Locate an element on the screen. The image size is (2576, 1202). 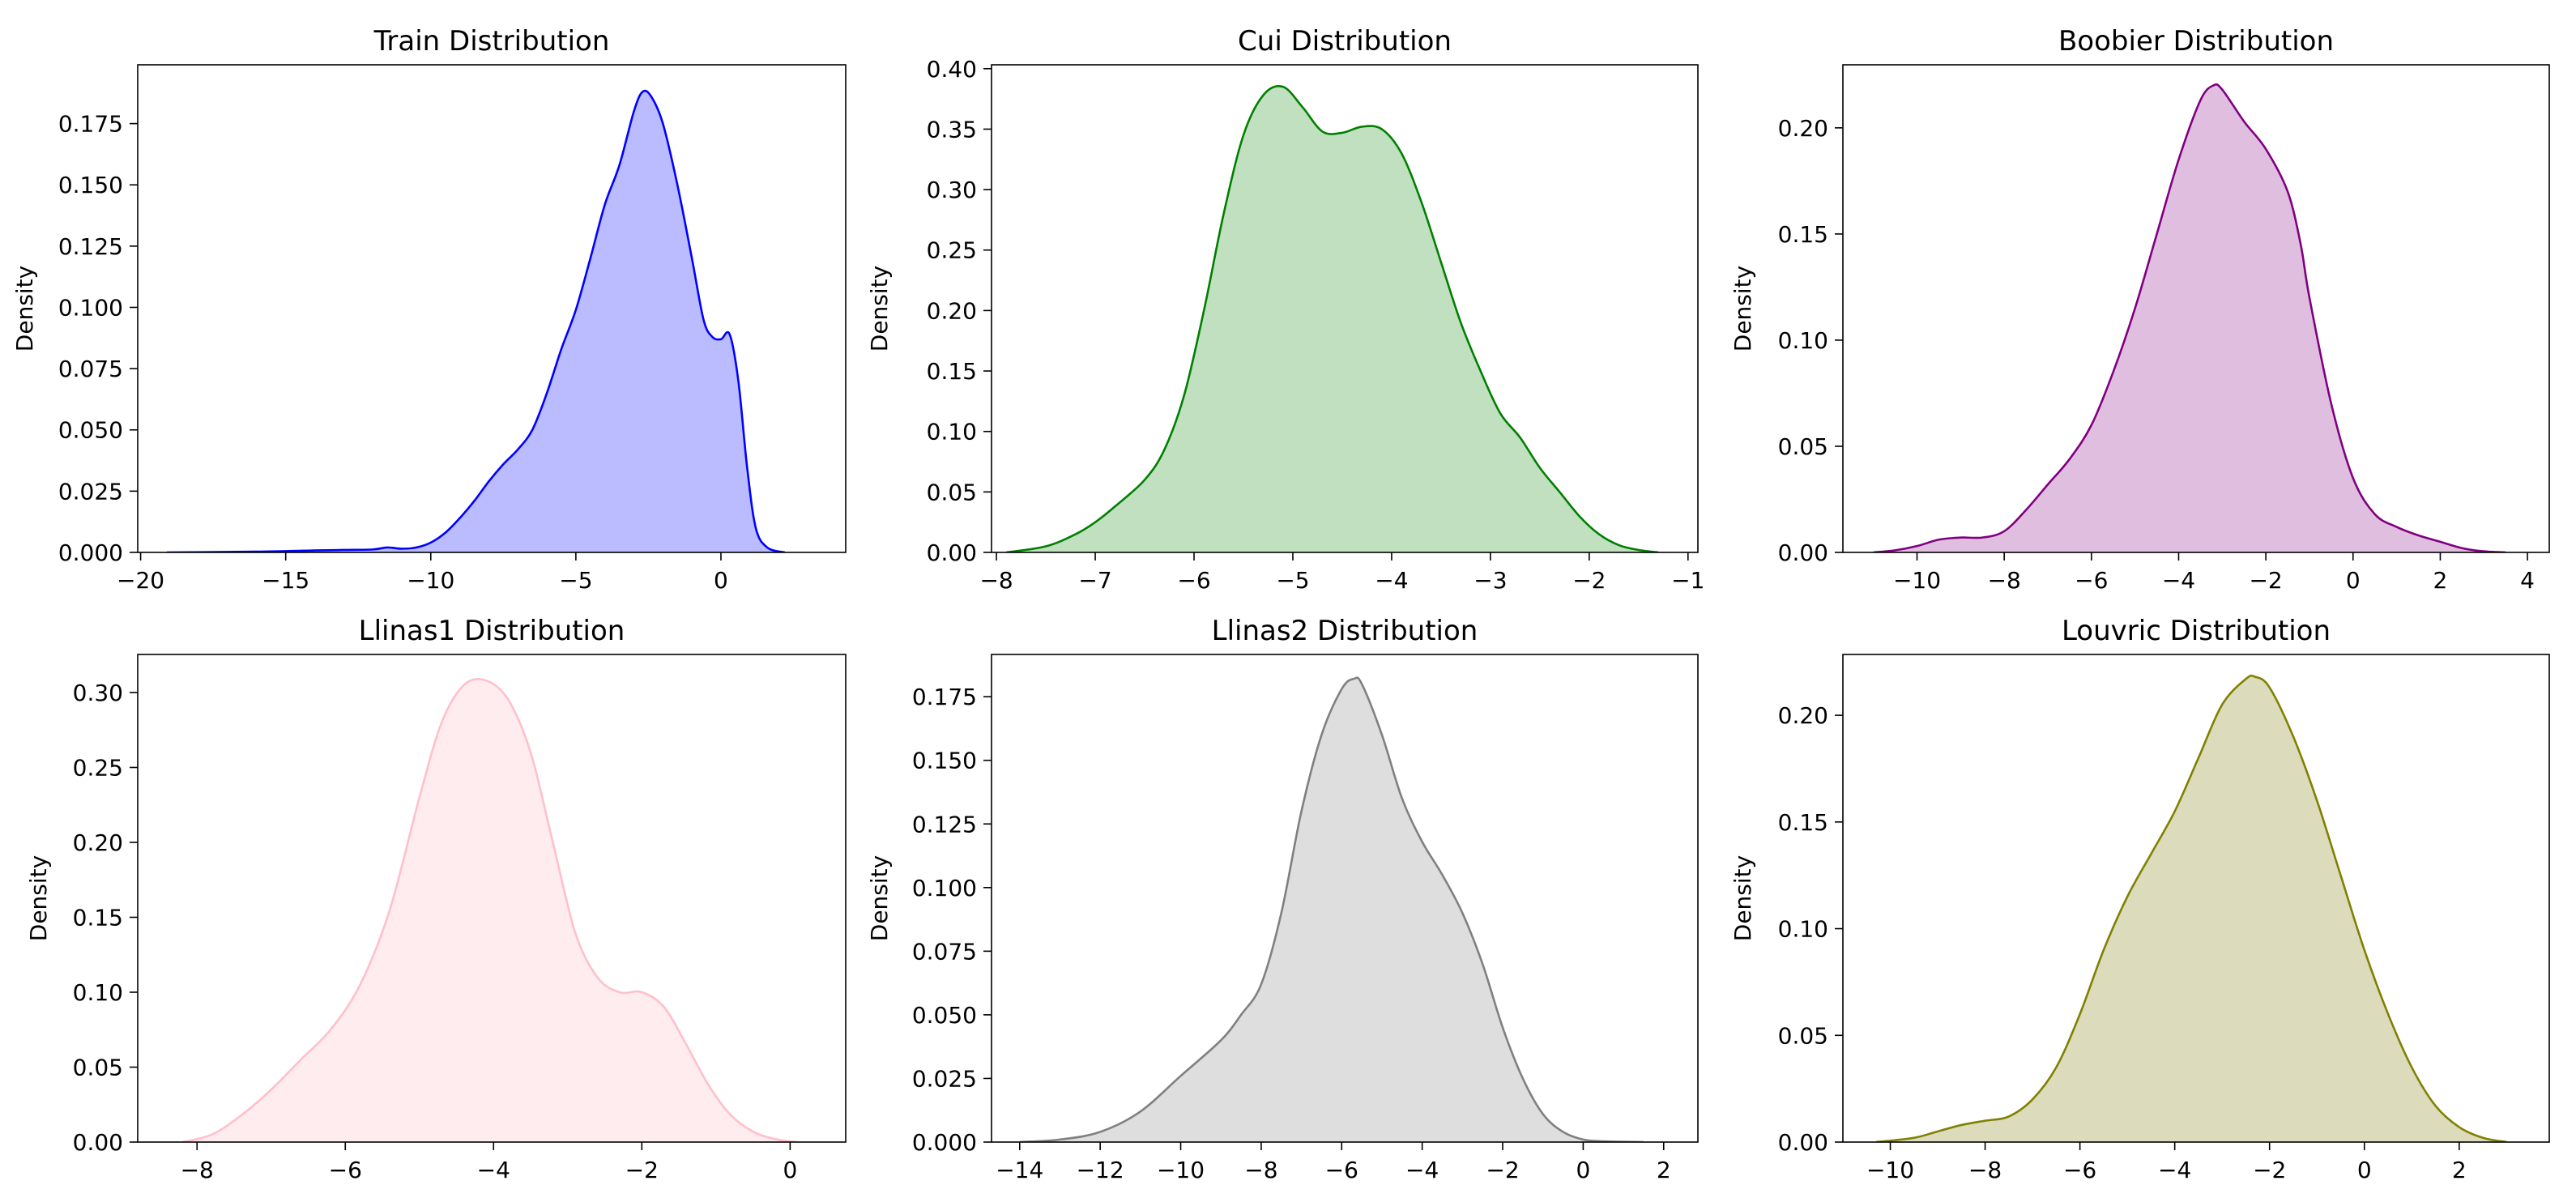
subplot-title: Train Distribution is located at coordinates (492, 41).